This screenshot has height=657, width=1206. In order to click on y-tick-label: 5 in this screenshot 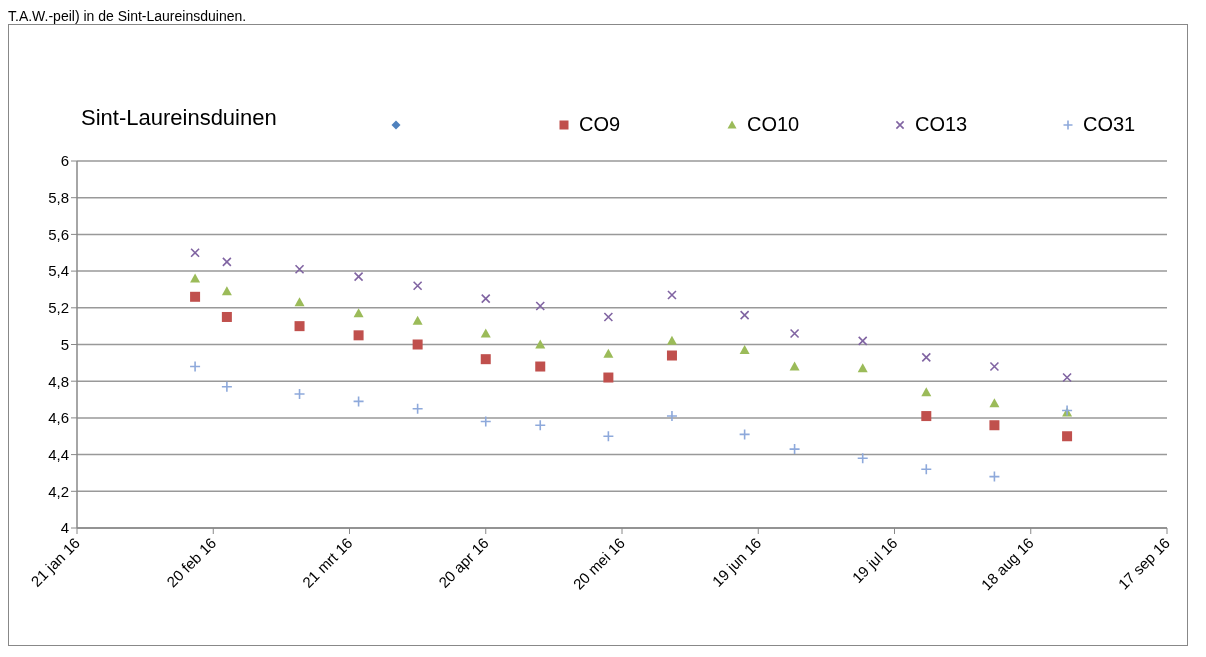, I will do `click(64, 344)`.